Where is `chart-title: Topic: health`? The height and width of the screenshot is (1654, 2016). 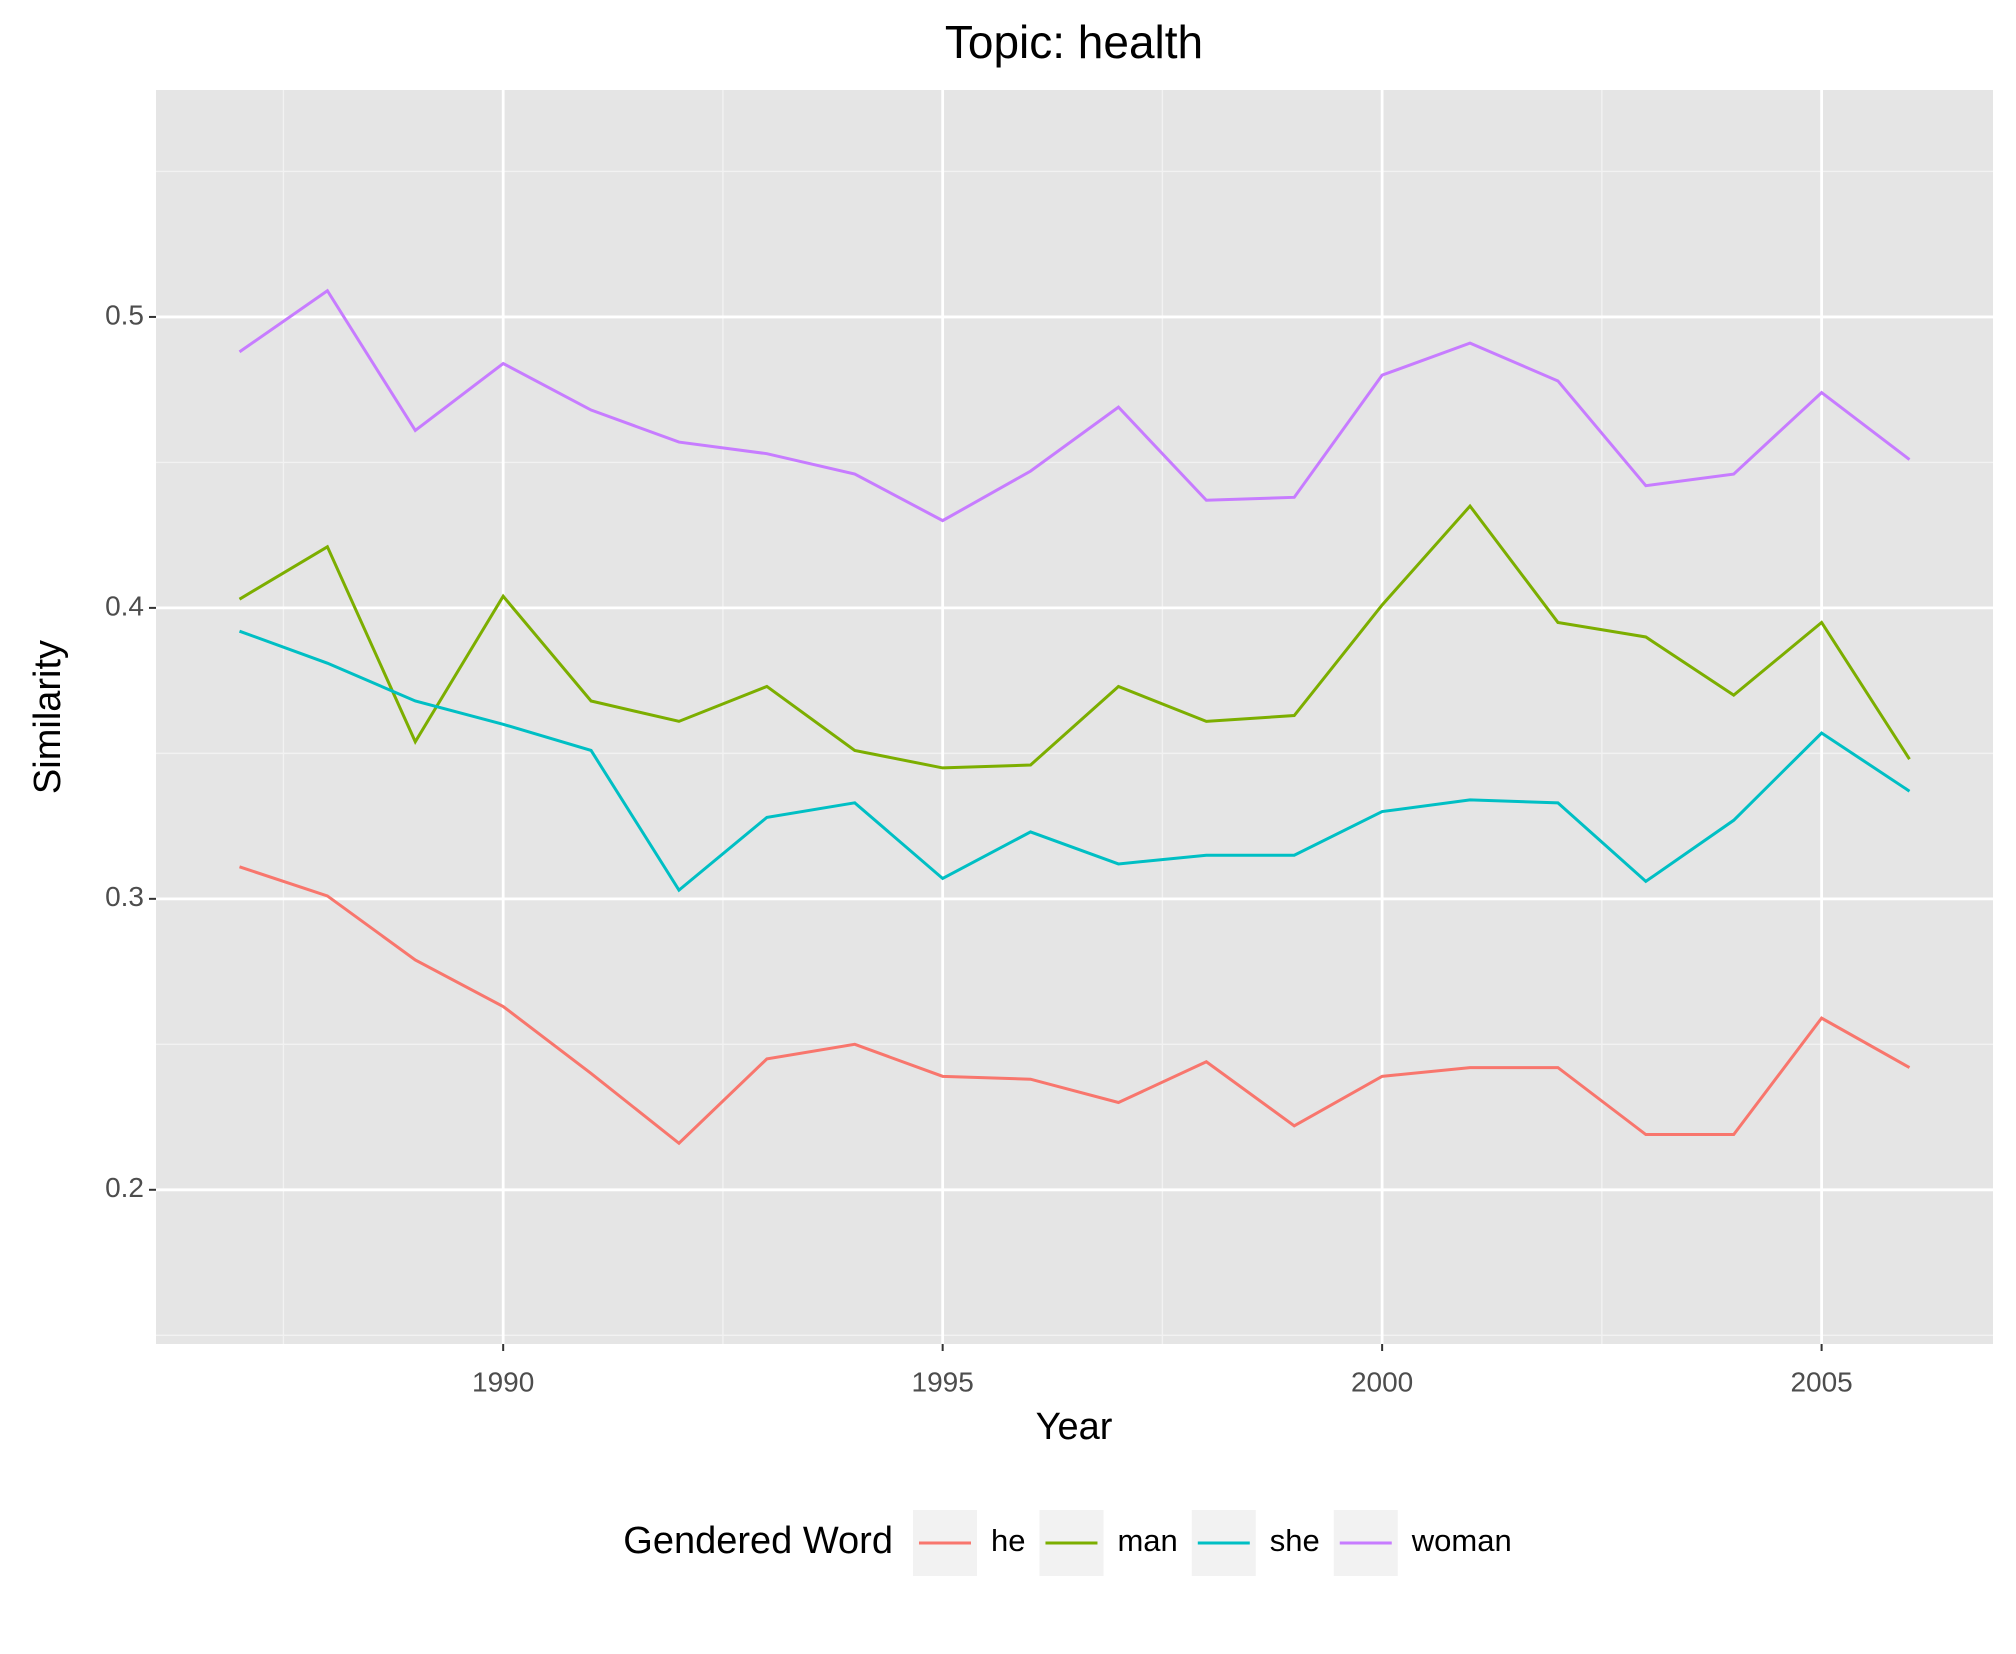
chart-title: Topic: health is located at coordinates (1074, 42).